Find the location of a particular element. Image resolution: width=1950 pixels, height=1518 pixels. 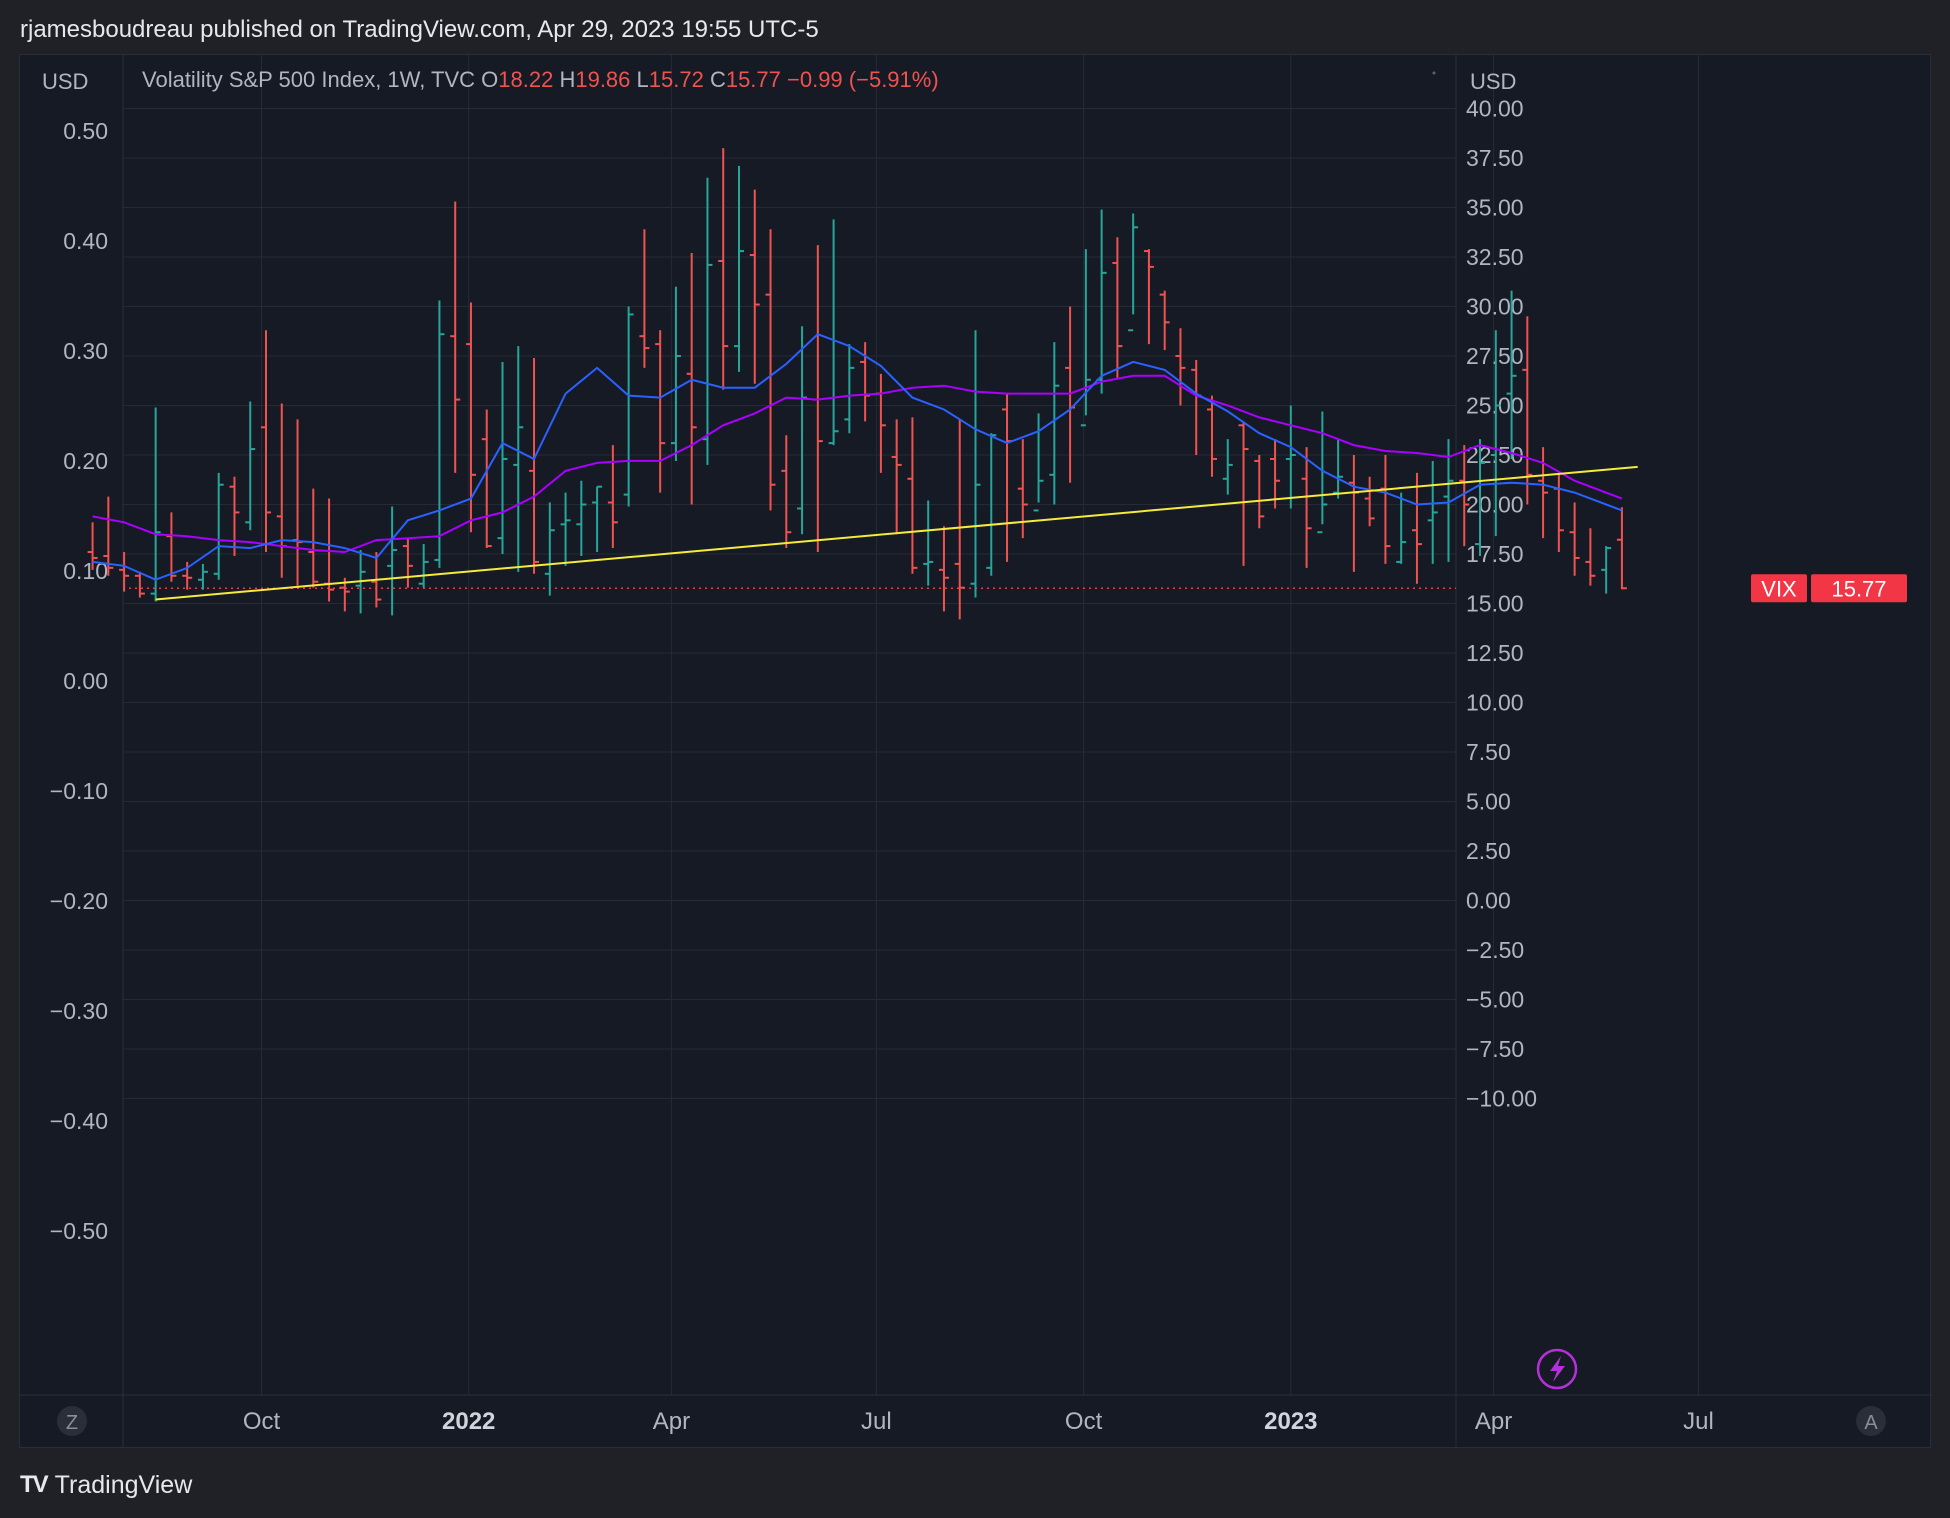

ma-fast-line is located at coordinates (857, 457).